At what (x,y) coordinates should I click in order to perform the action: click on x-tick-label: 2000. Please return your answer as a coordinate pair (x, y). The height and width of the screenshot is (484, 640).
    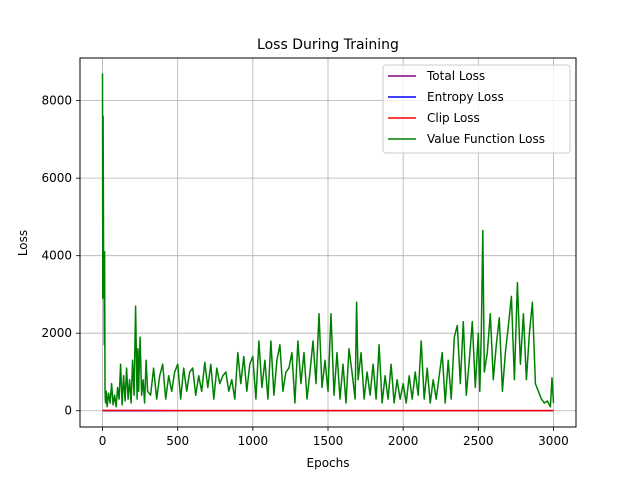
    Looking at the image, I should click on (403, 441).